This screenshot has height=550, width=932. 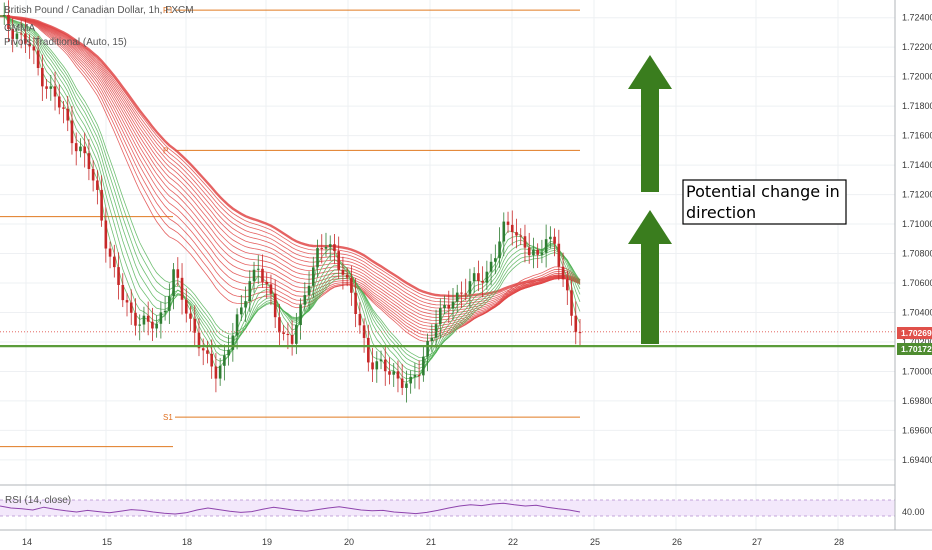 What do you see at coordinates (19, 28) in the screenshot?
I see `legend-gmma: GMMA` at bounding box center [19, 28].